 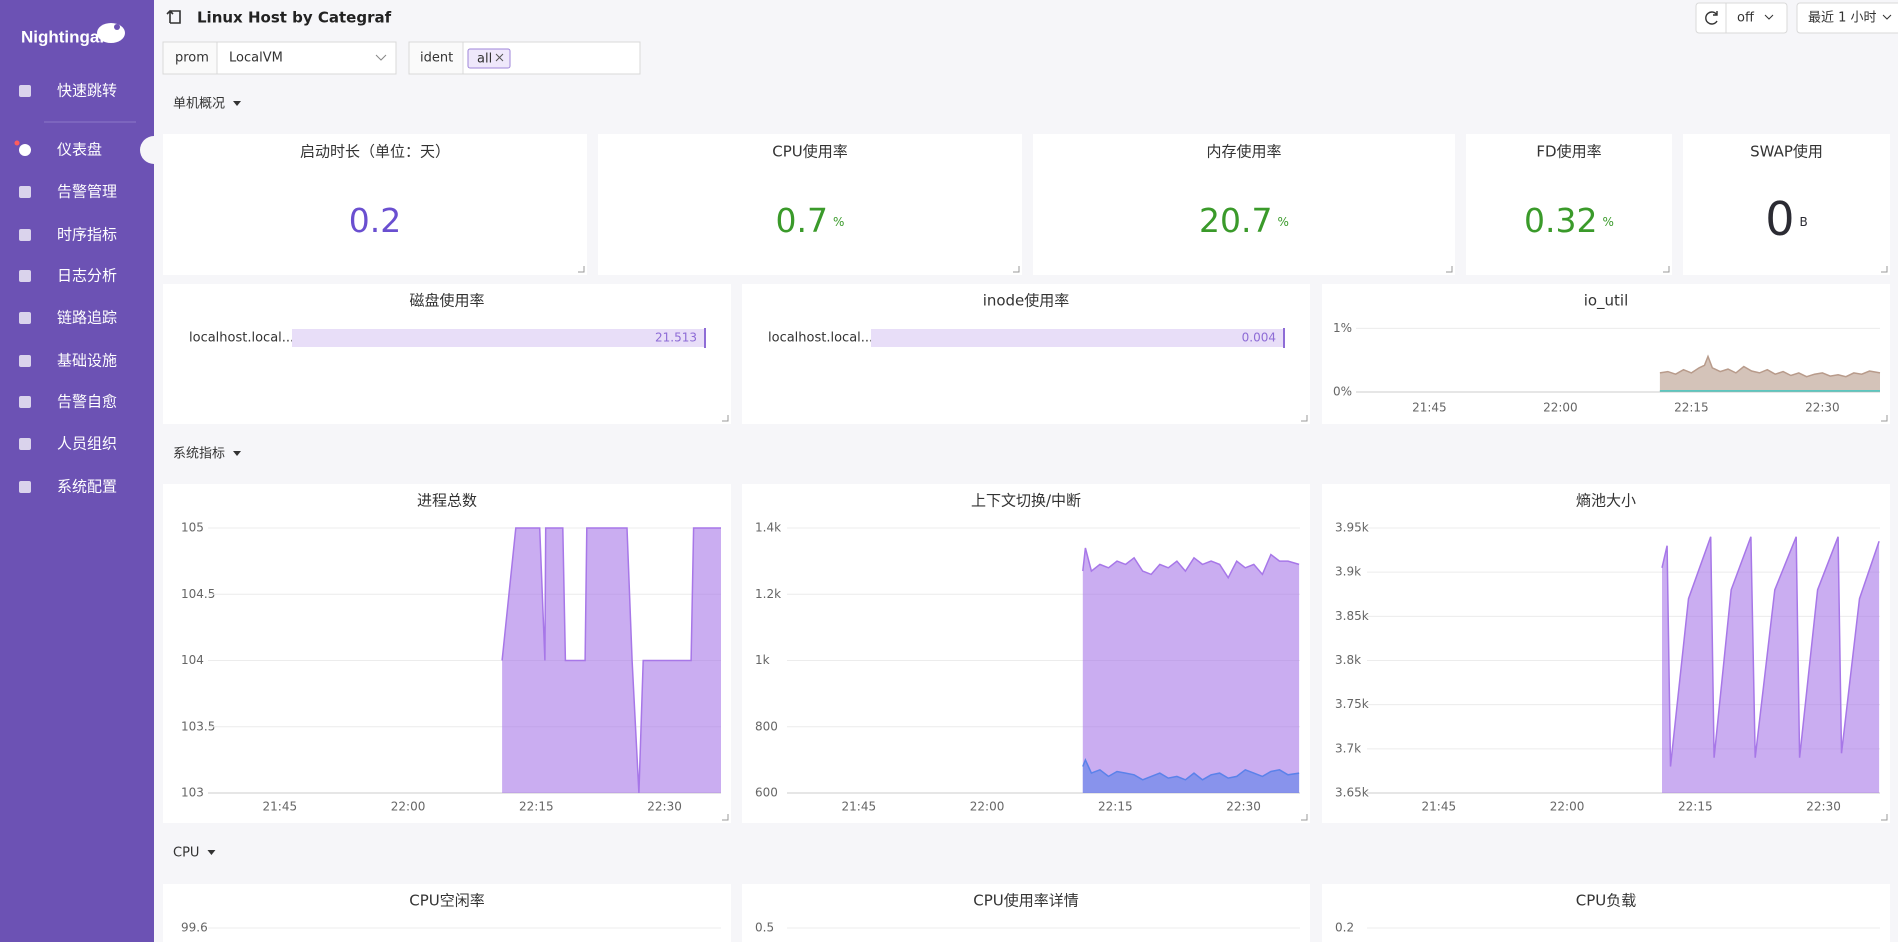 What do you see at coordinates (17, 143) in the screenshot?
I see `badge` at bounding box center [17, 143].